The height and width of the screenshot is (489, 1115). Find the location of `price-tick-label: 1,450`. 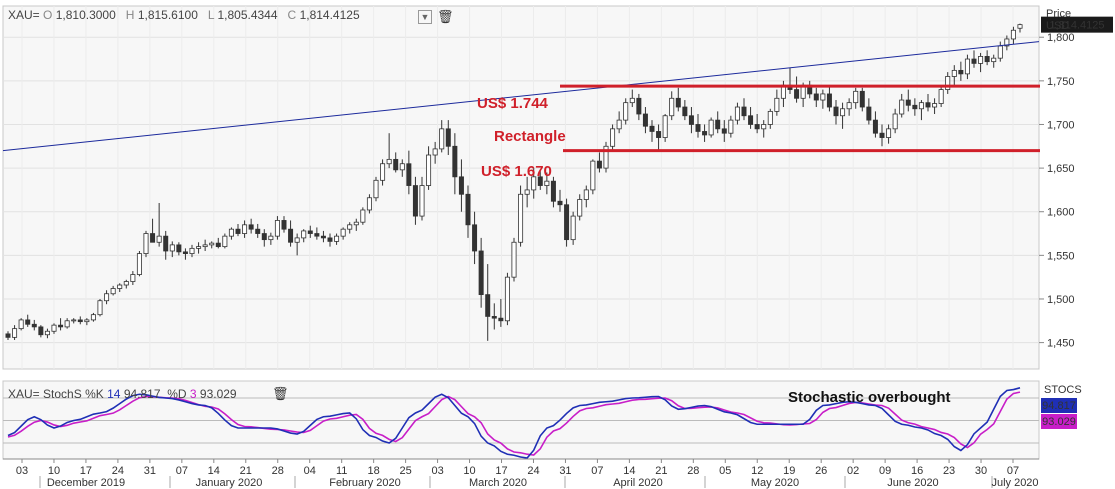

price-tick-label: 1,450 is located at coordinates (1061, 344).